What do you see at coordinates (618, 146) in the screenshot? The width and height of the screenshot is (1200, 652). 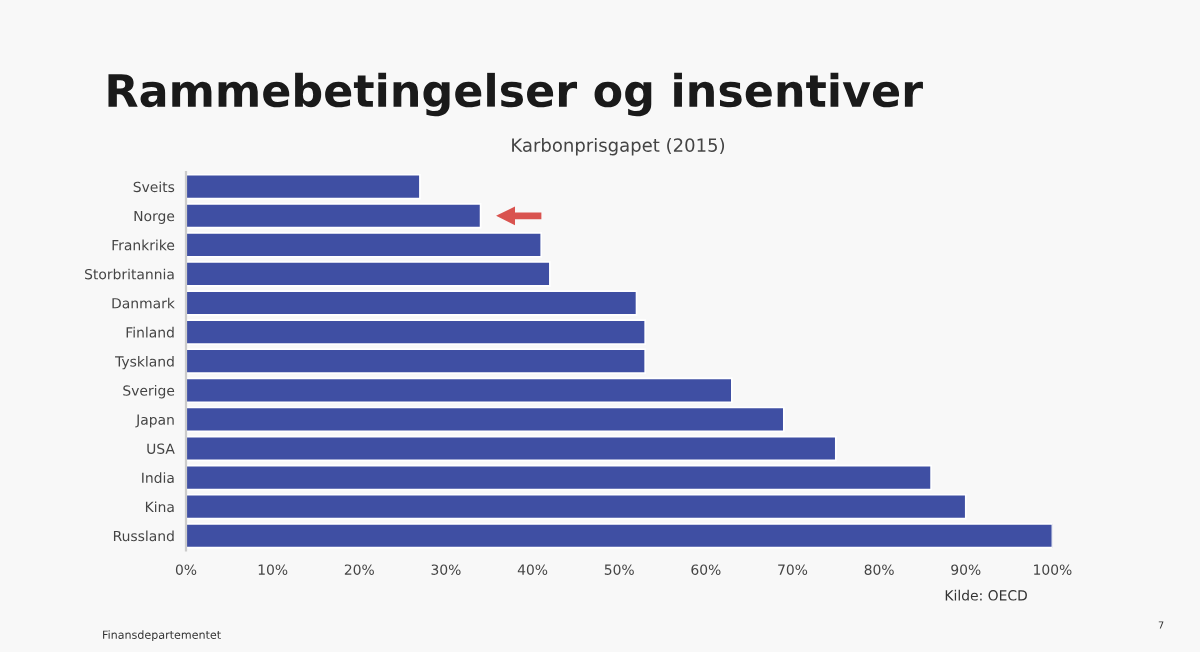 I see `chart-subtitle: Karbonprisgapet (2015)` at bounding box center [618, 146].